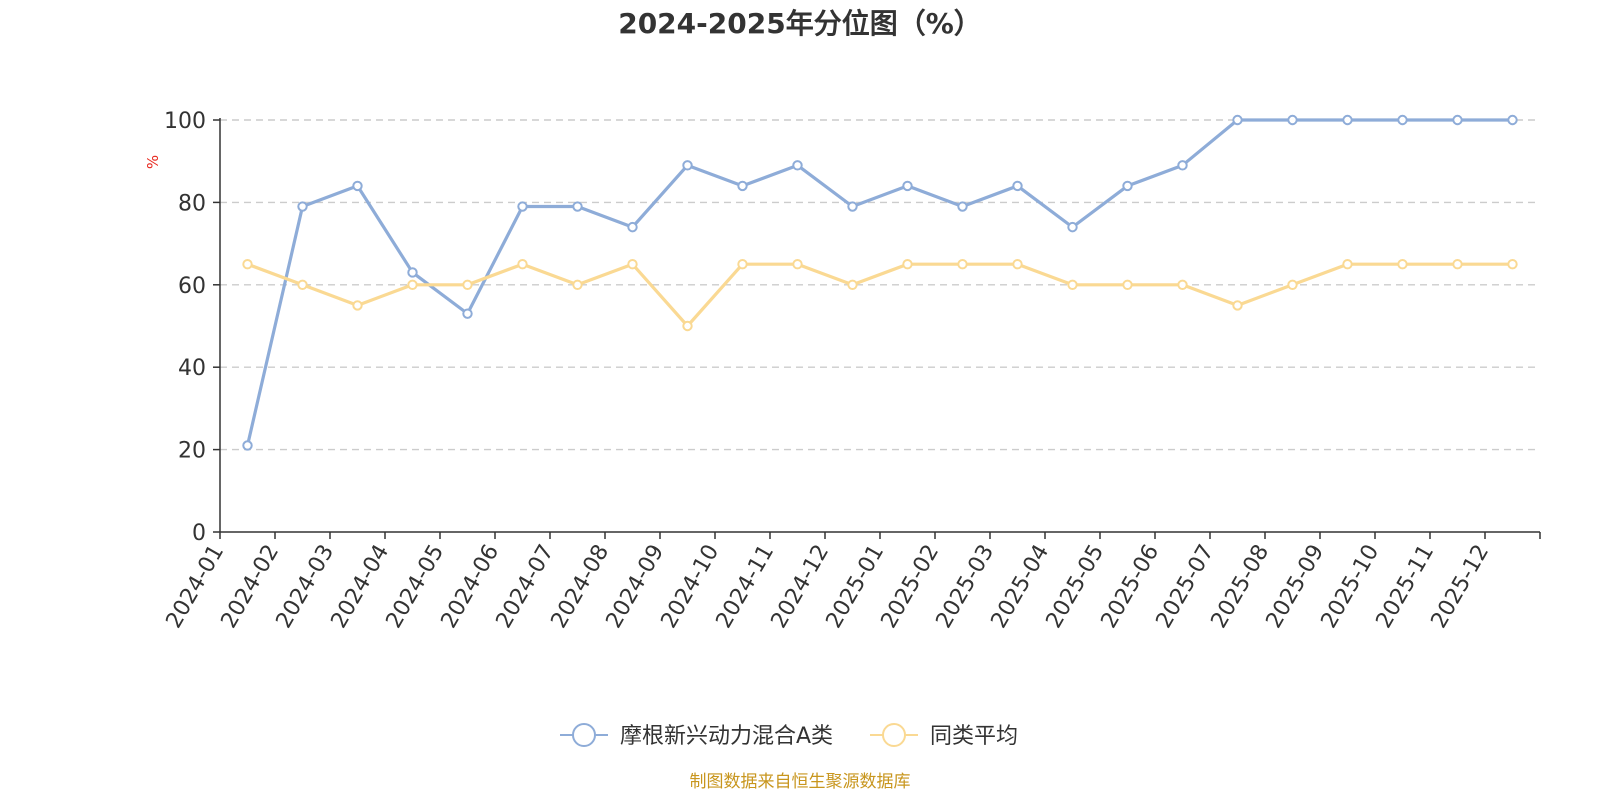 This screenshot has height=800, width=1600. What do you see at coordinates (153, 162) in the screenshot?
I see `y-axis-unit-label: %` at bounding box center [153, 162].